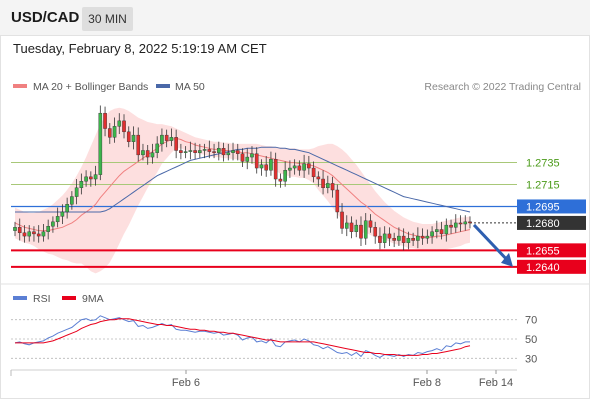 This screenshot has height=400, width=590. Describe the element at coordinates (543, 207) in the screenshot. I see `level-label-1-2695: 1.2695` at that location.